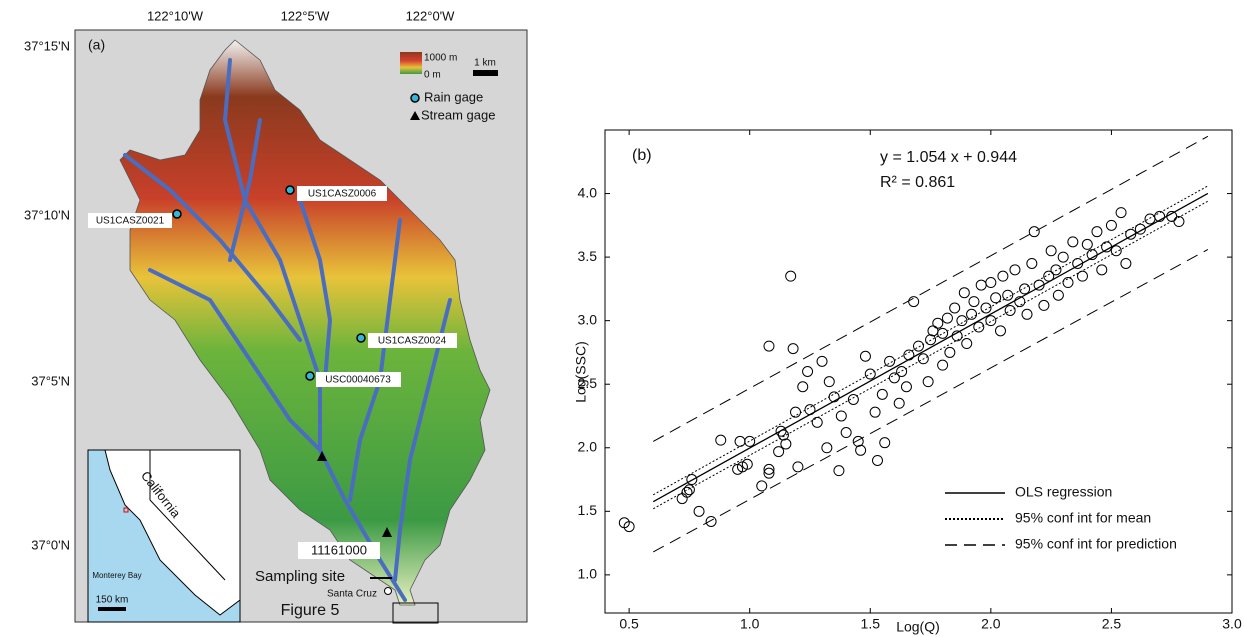  Describe the element at coordinates (175, 15) in the screenshot. I see `lon-label: 122°10'W` at that location.